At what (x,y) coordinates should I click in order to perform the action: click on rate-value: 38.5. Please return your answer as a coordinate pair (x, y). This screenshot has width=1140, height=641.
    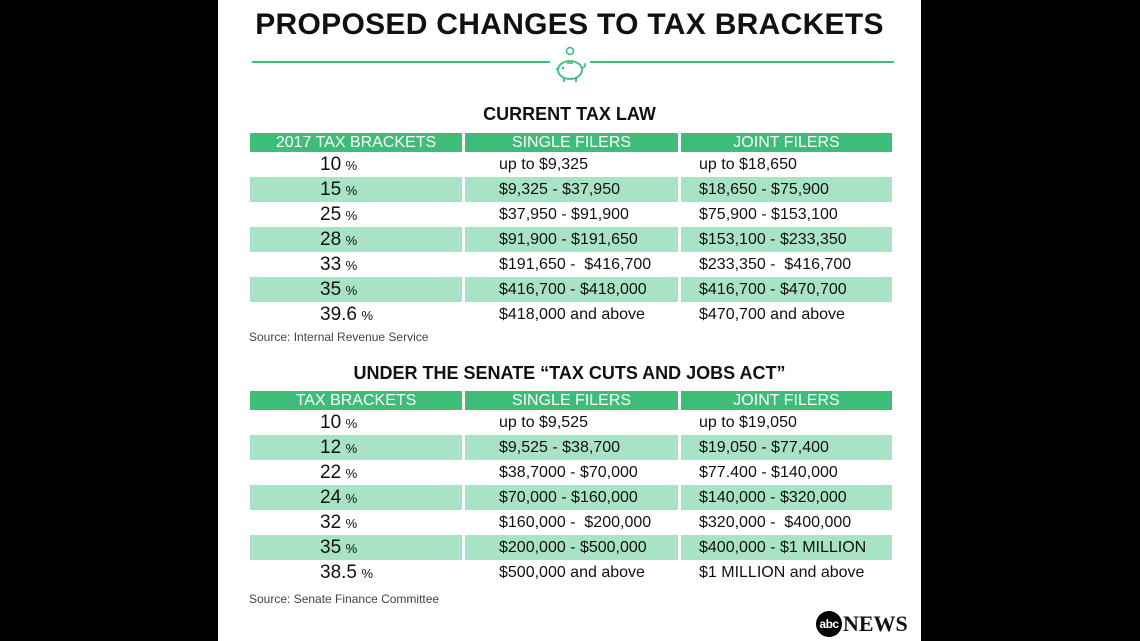
    Looking at the image, I should click on (338, 572).